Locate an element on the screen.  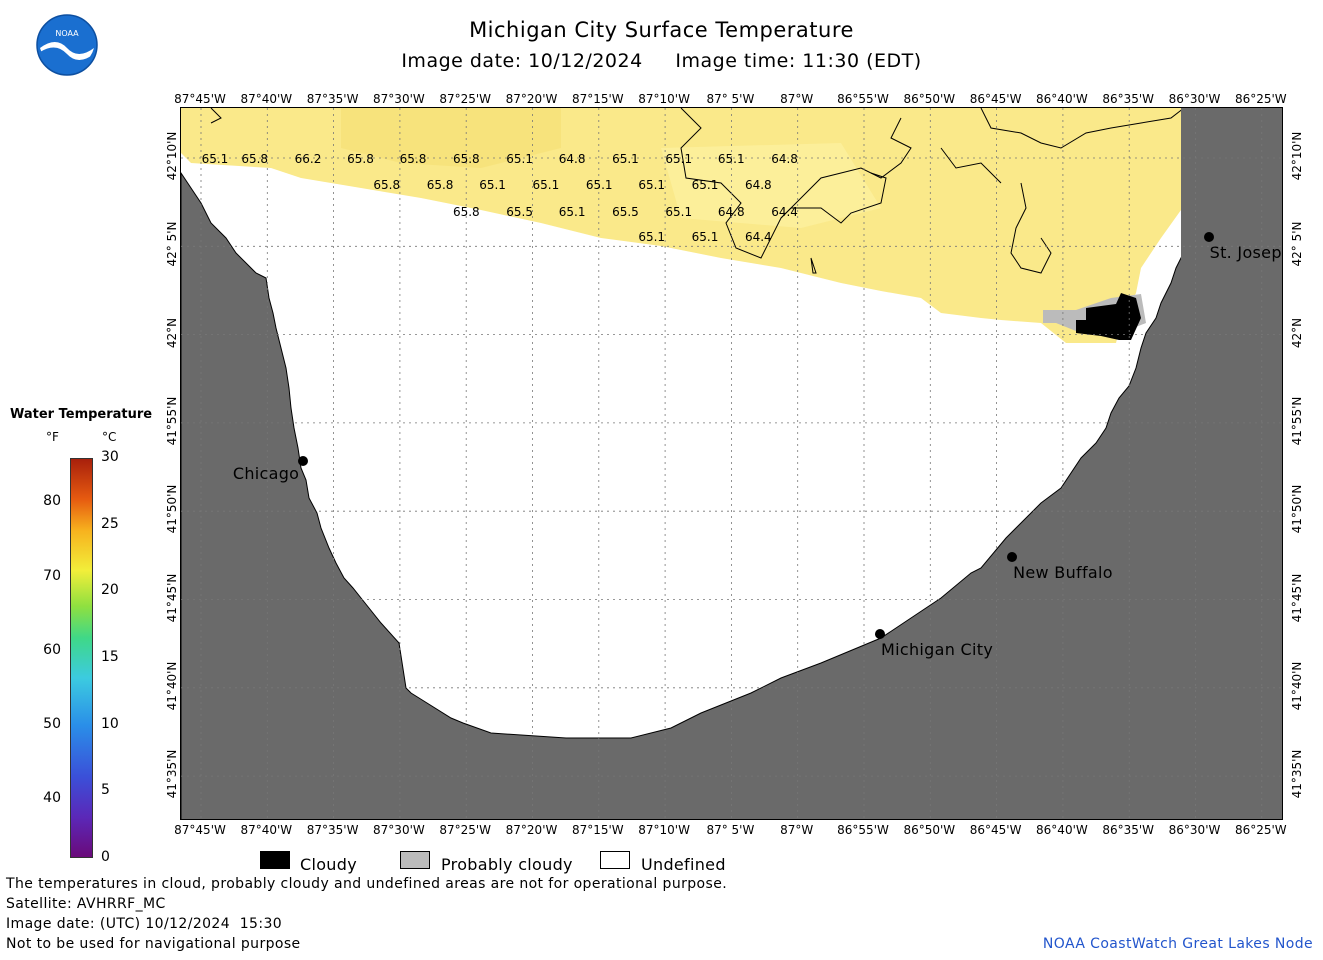
fahrenheit-tick: 70 is located at coordinates (52, 575).